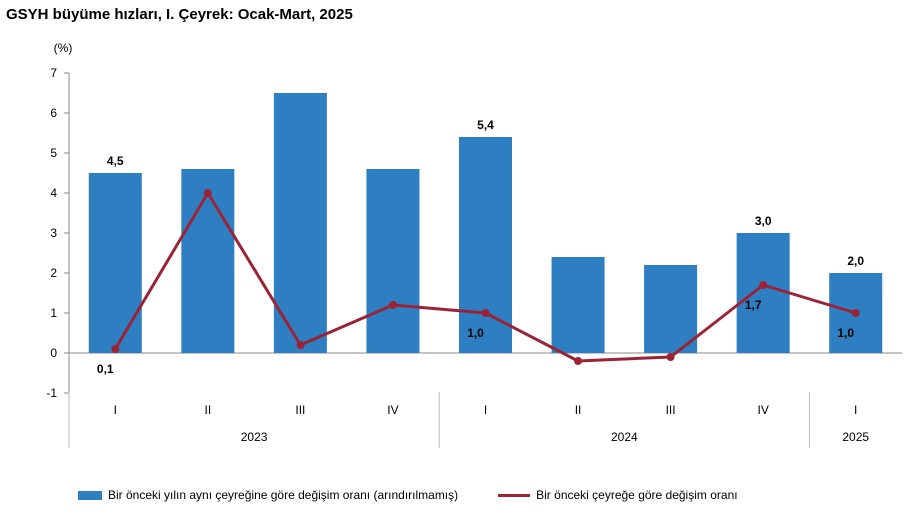  Describe the element at coordinates (514, 495) in the screenshot. I see `legend-line-swatch` at that location.